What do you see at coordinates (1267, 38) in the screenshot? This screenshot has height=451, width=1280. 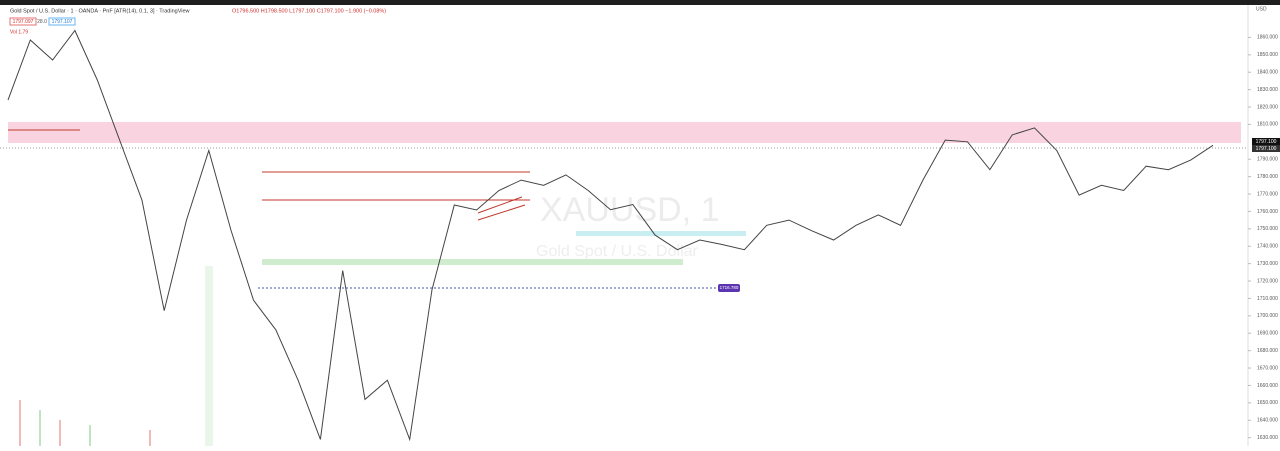 I see `y-tick-label: 1860.000` at bounding box center [1267, 38].